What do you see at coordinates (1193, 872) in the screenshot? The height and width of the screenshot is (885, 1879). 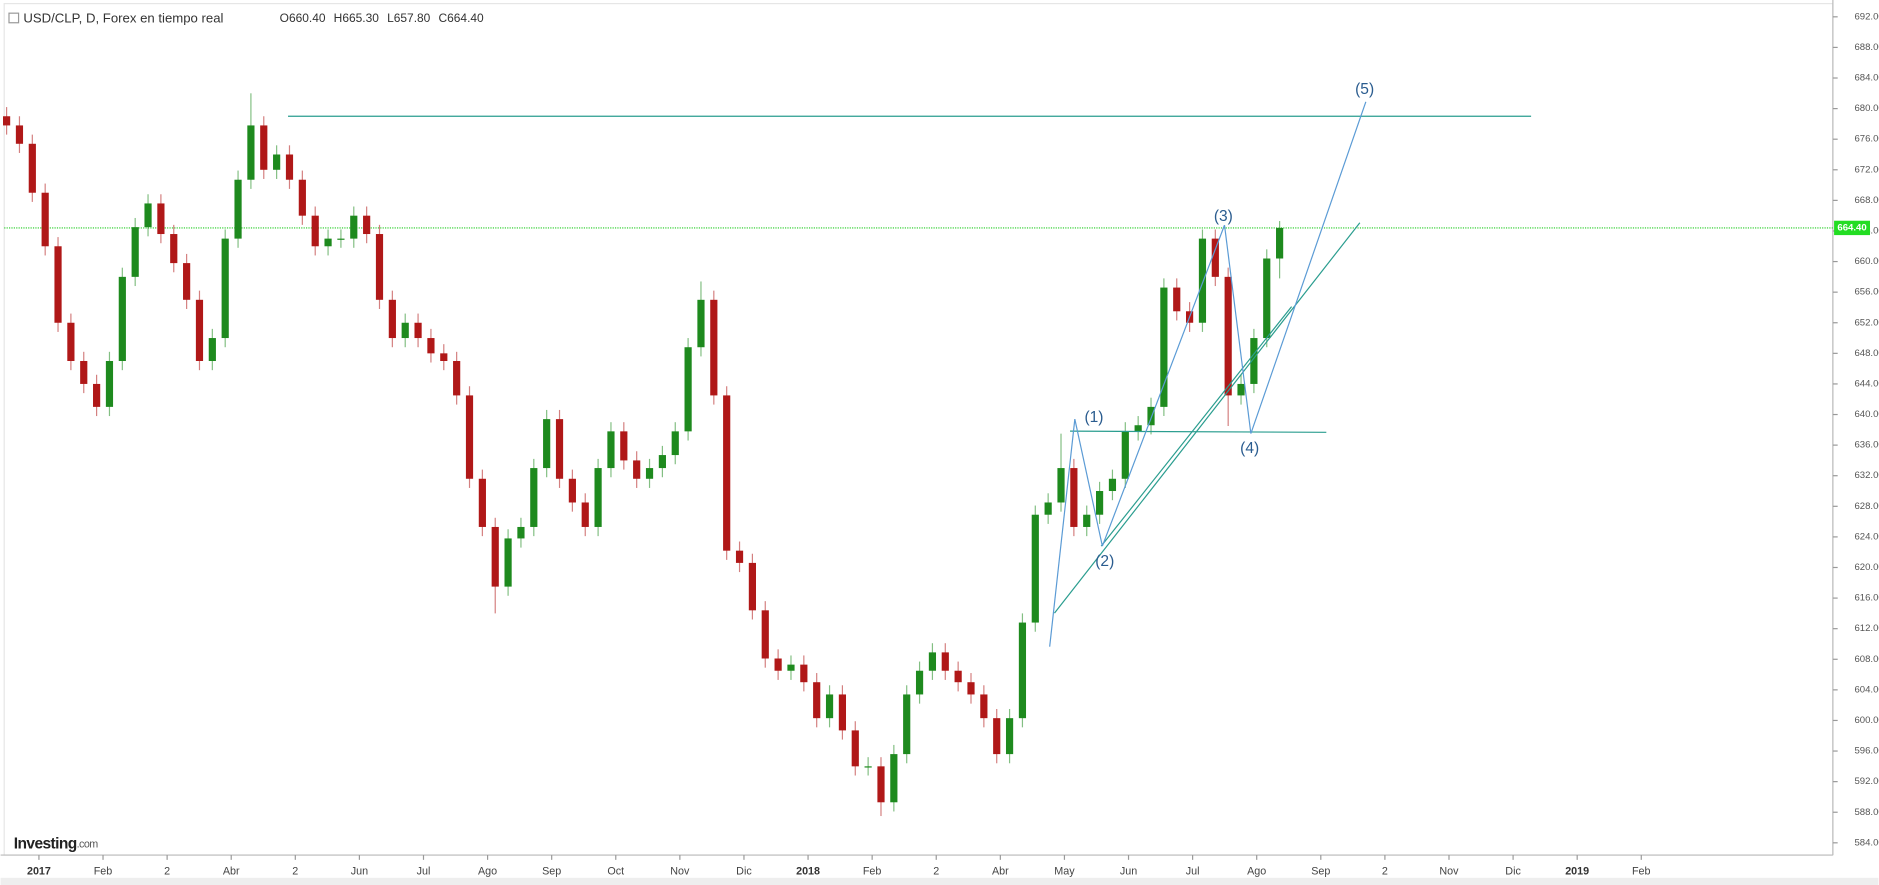 I see `x-tick-label: Jul` at bounding box center [1193, 872].